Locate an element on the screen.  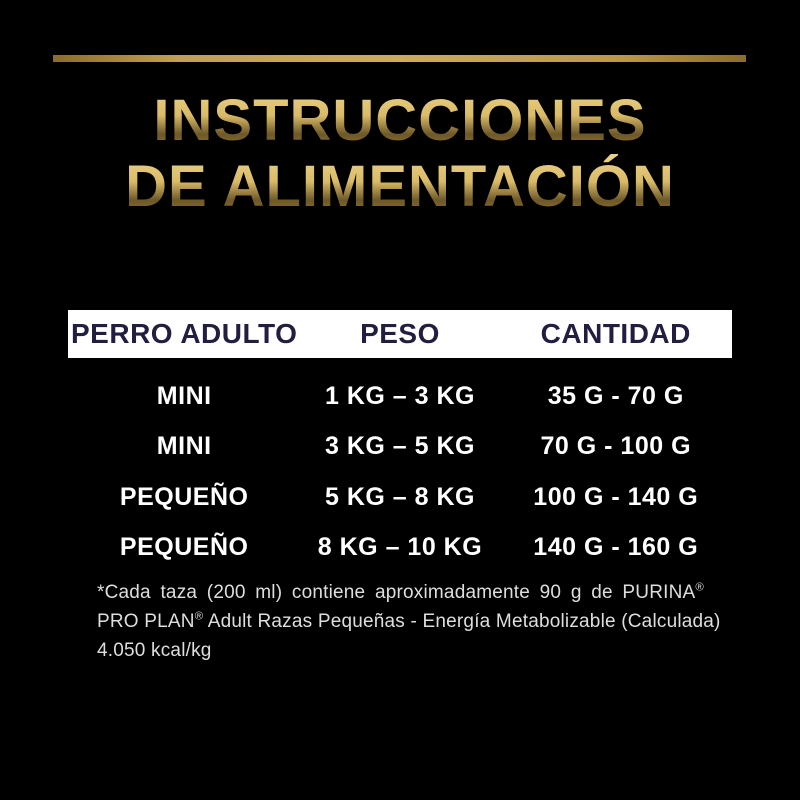
weight-cell: 3 KG – 5 KG is located at coordinates (399, 446).